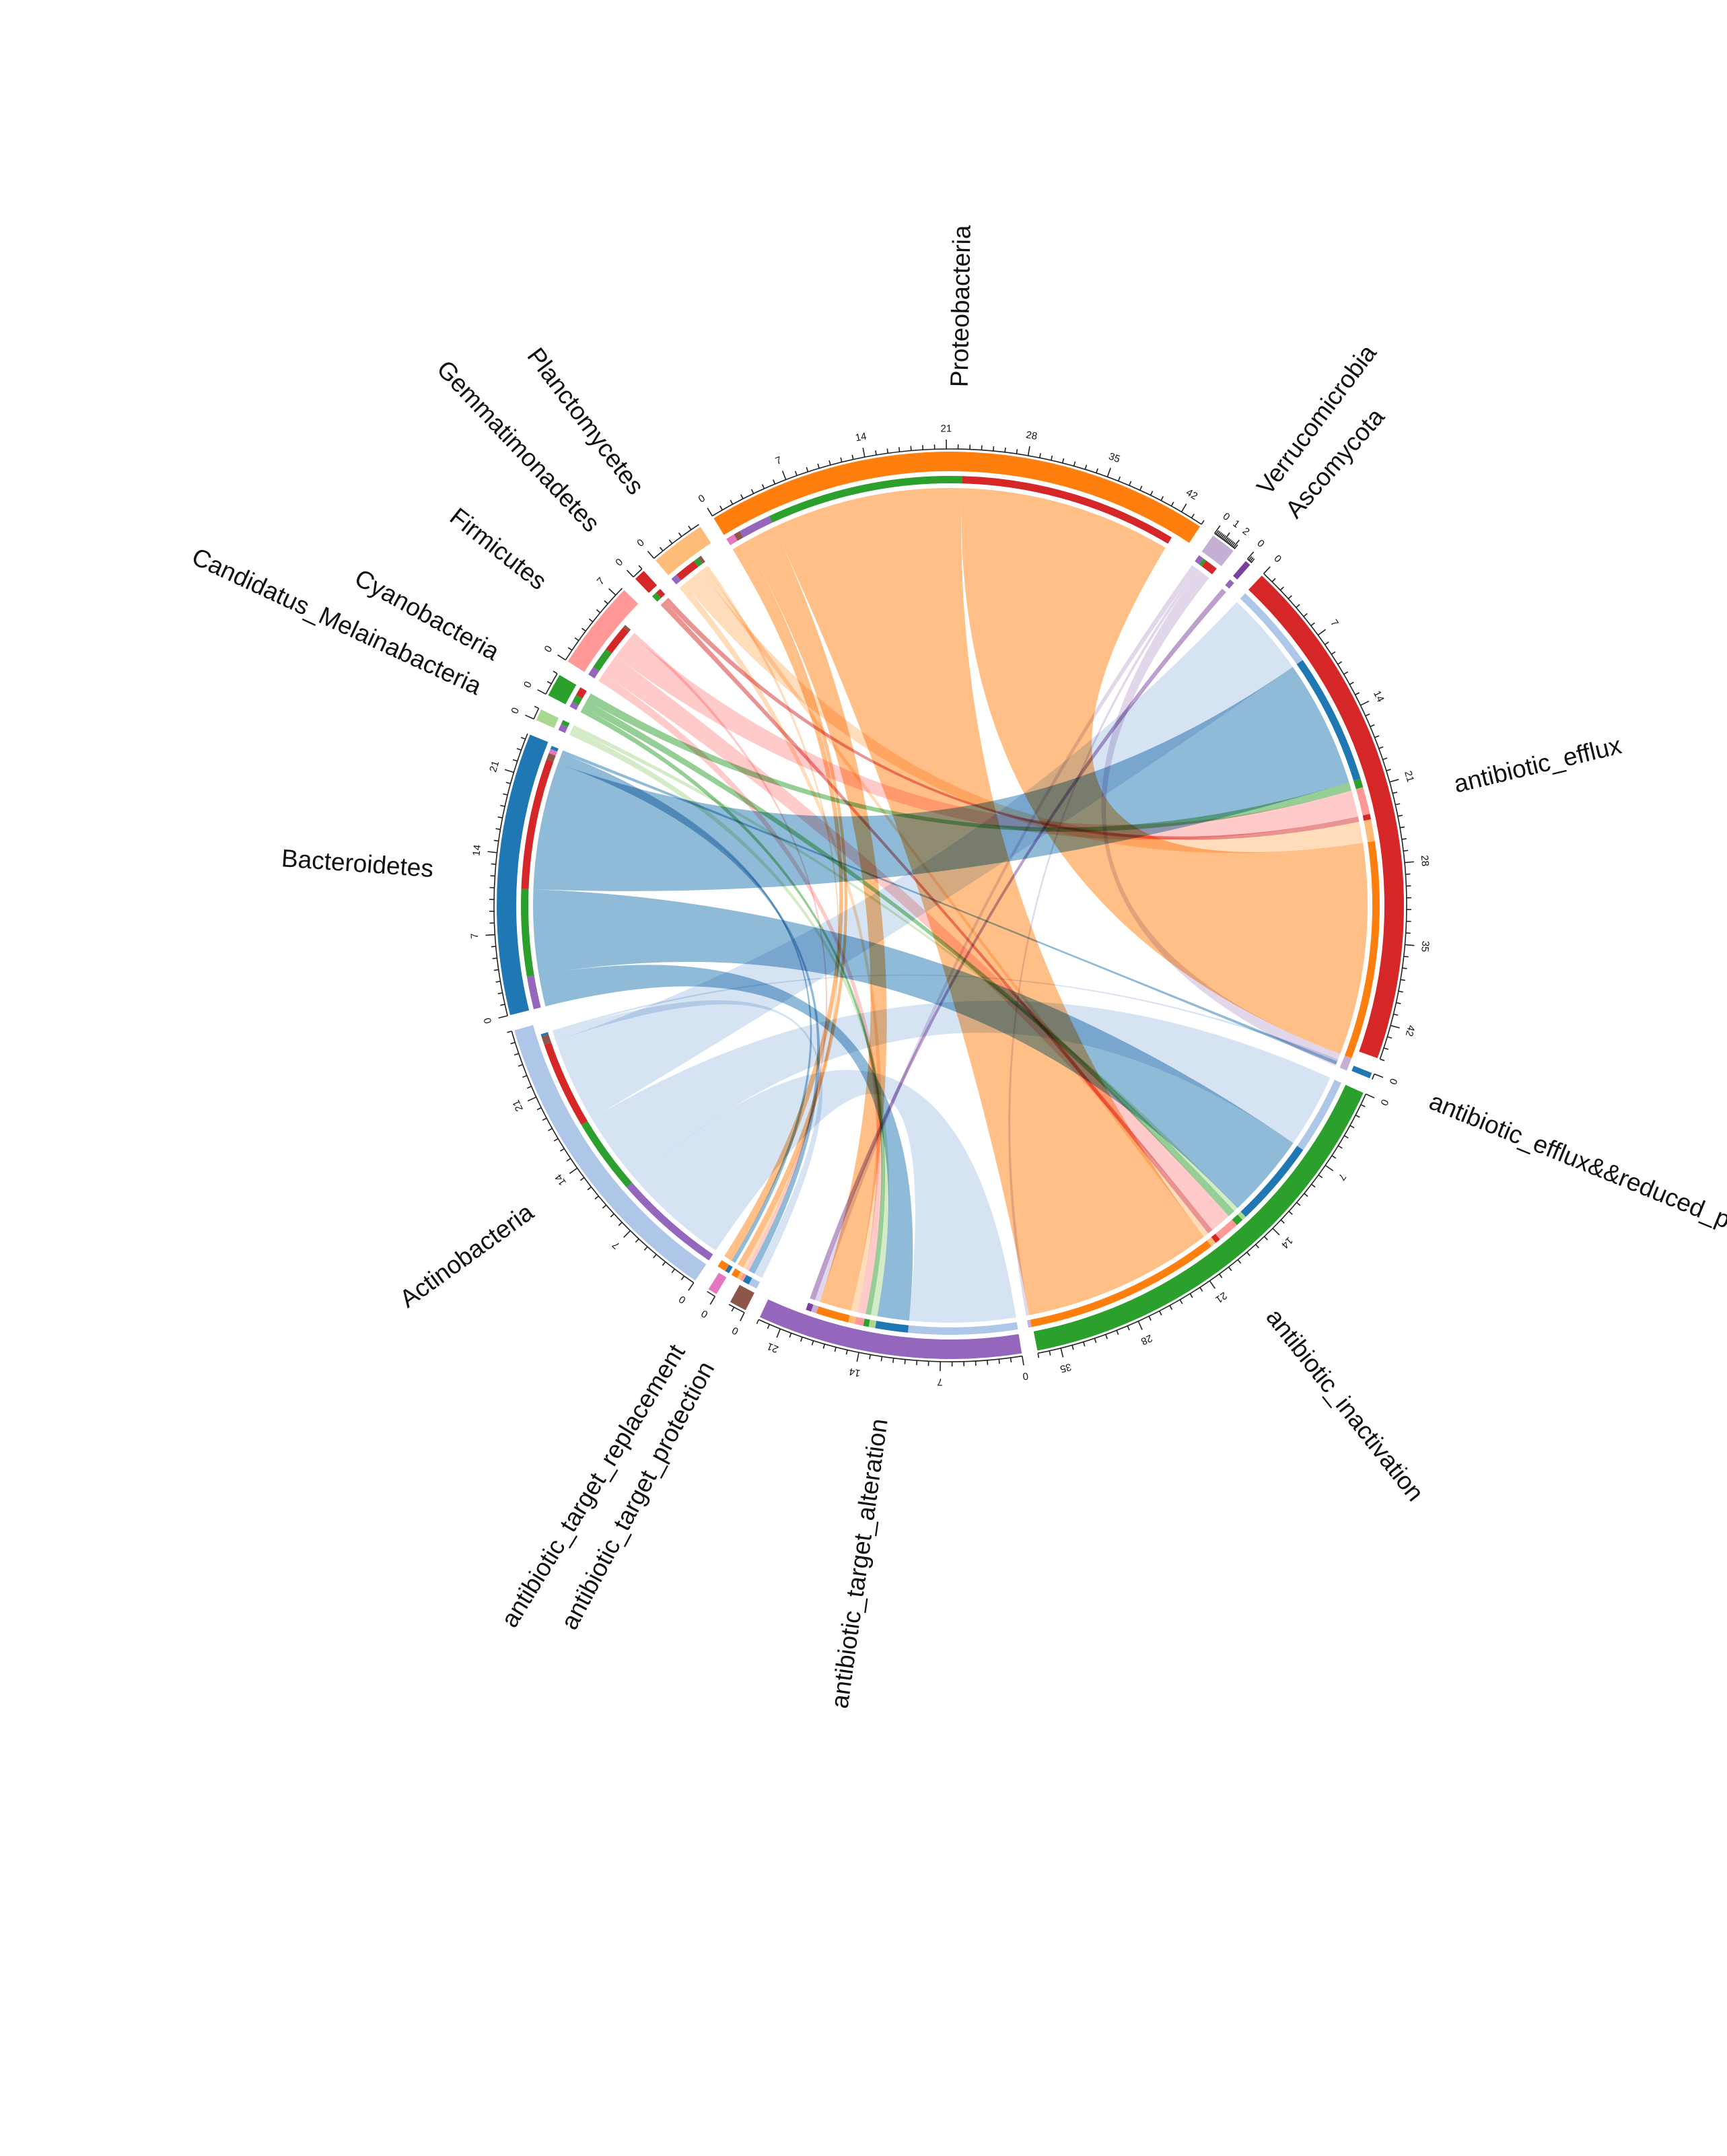 The height and width of the screenshot is (2156, 1727). I want to click on tick-label-bacteroidetes: 0, so click(488, 1020).